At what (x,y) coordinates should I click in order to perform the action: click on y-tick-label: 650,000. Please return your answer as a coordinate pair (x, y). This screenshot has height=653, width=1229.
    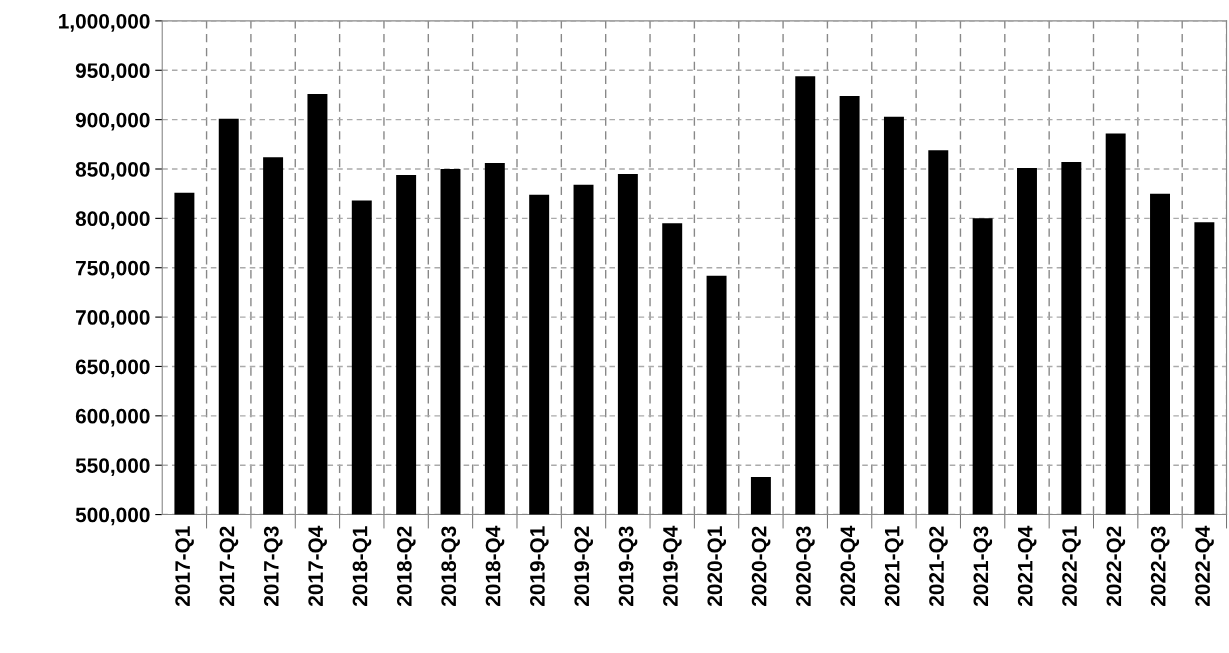
    Looking at the image, I should click on (112, 368).